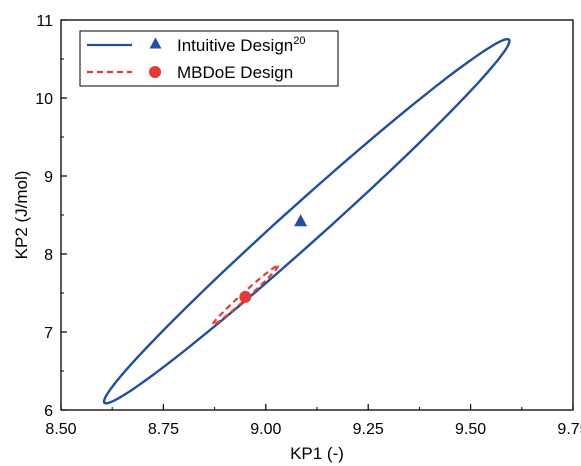 This screenshot has width=581, height=466. What do you see at coordinates (235, 72) in the screenshot?
I see `legend-label-mbdoe: MBDoE Design` at bounding box center [235, 72].